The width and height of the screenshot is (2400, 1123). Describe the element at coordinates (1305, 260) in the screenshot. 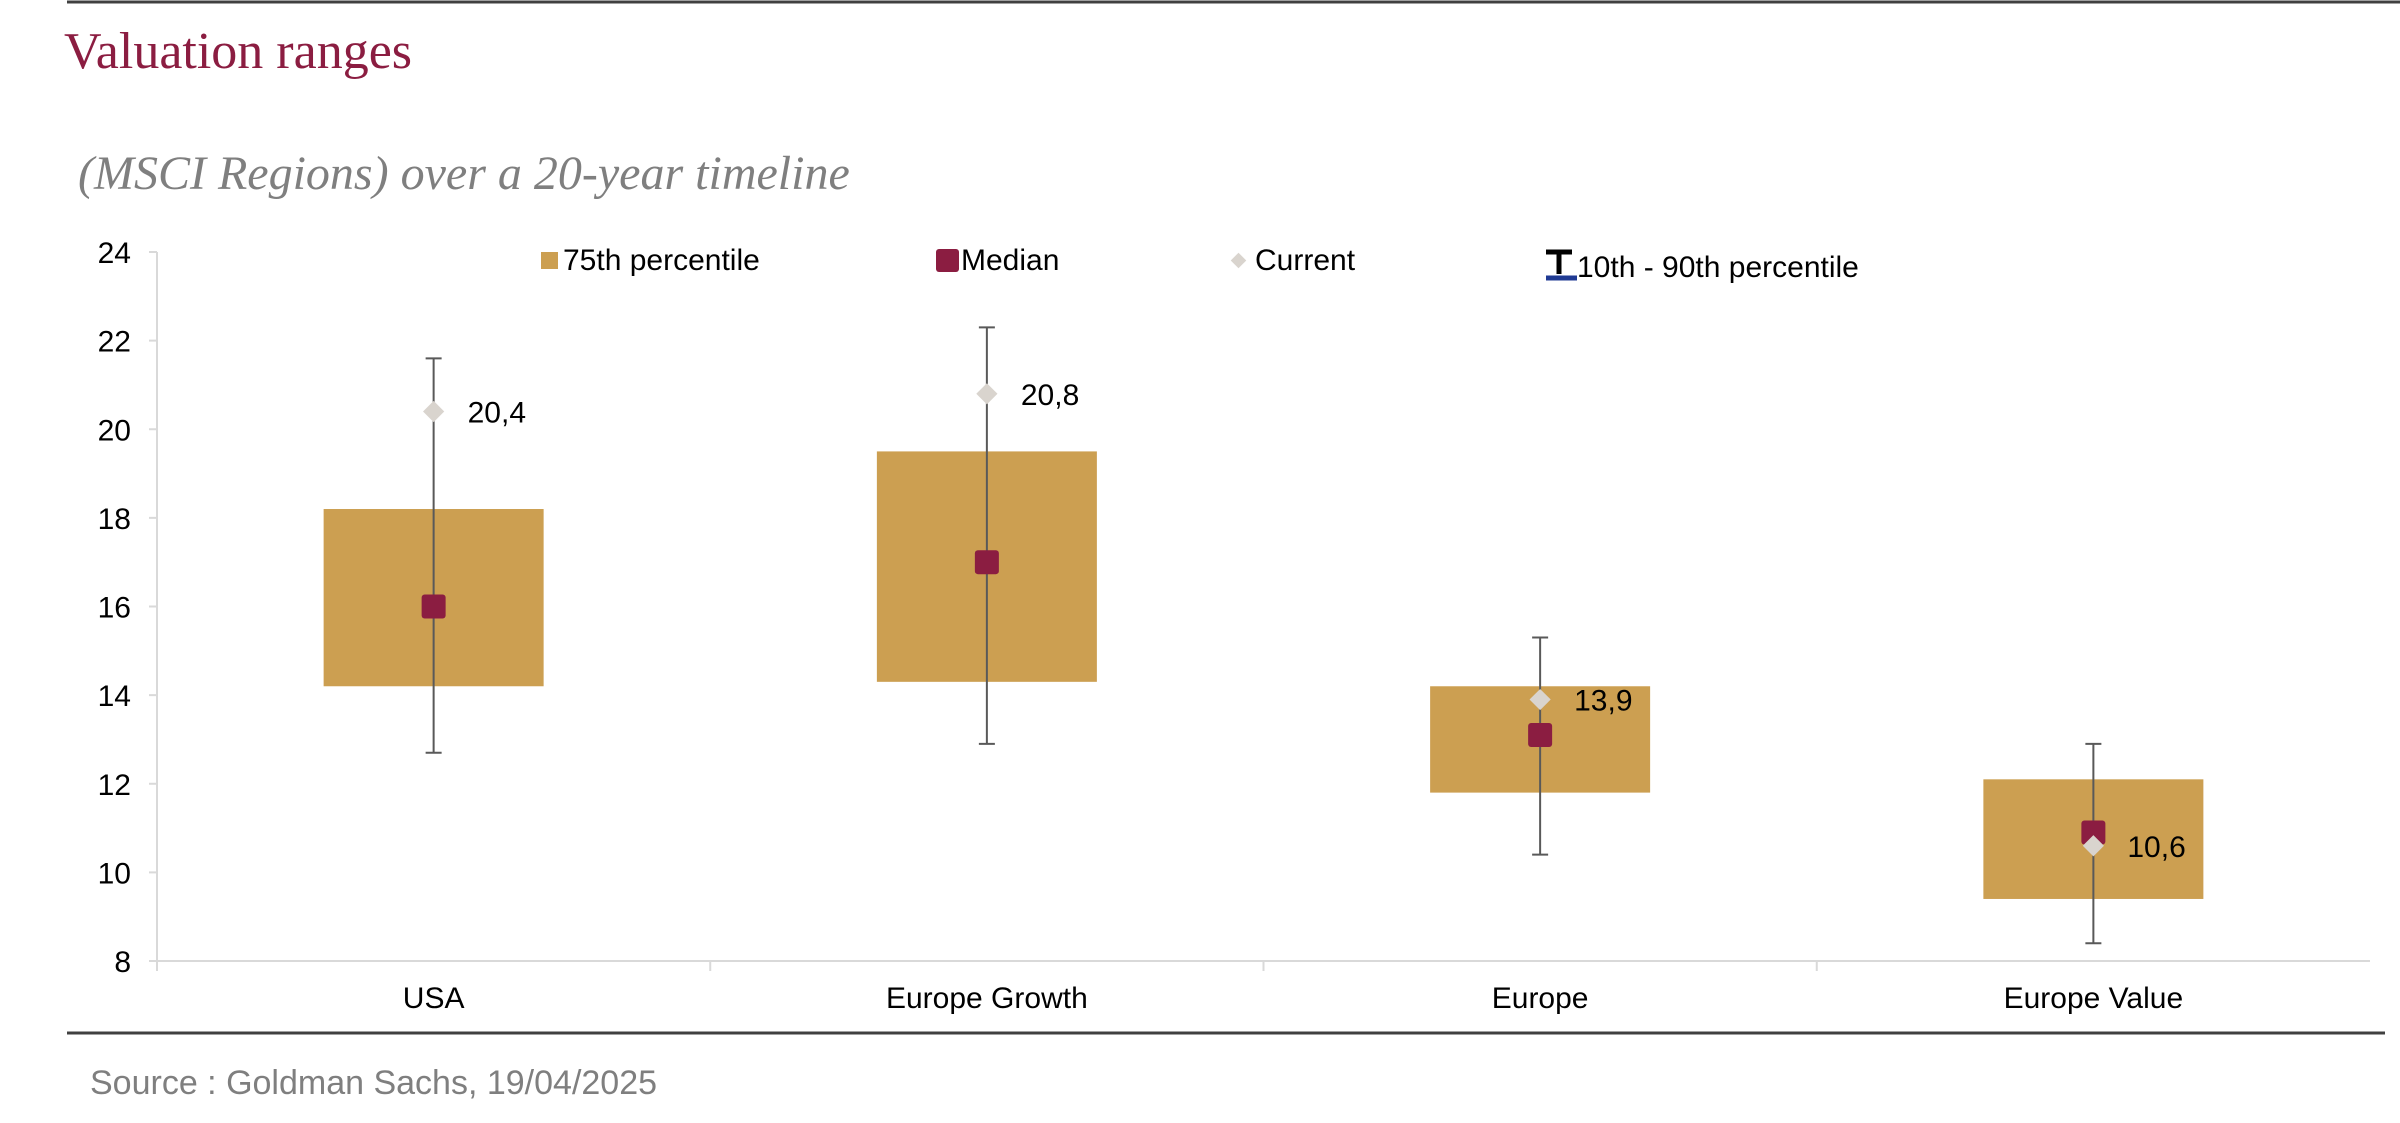

I see `legend-current-label: Current` at that location.